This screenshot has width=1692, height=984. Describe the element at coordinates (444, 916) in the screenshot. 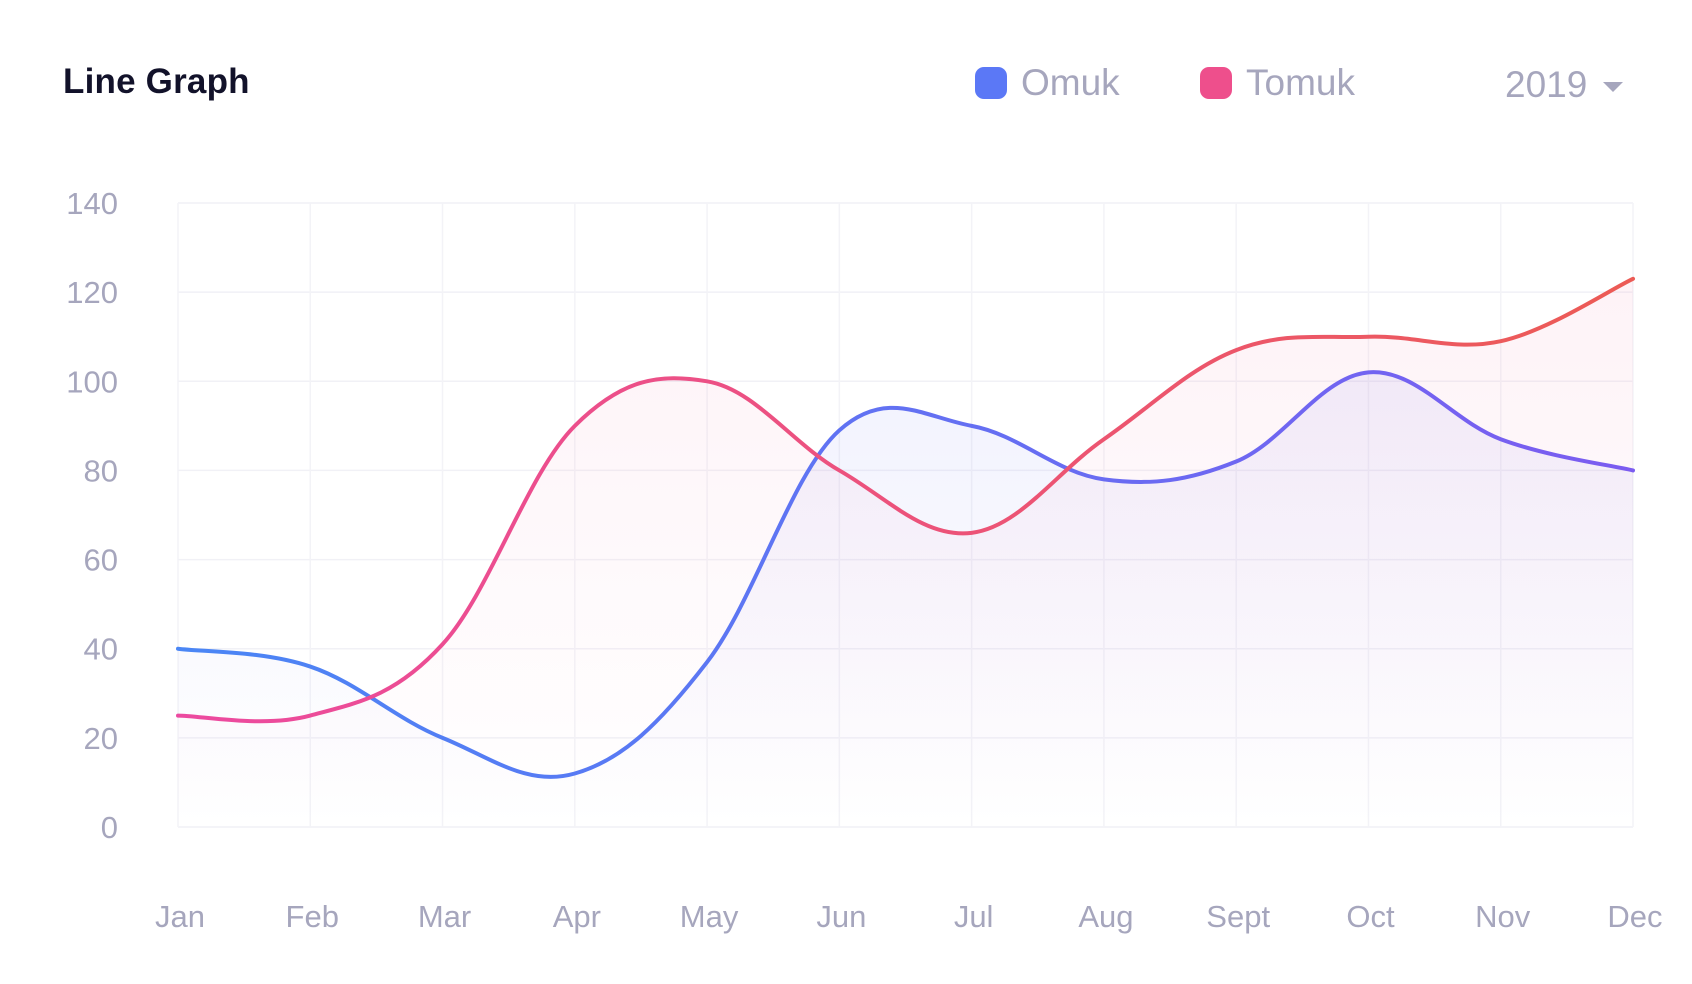

I see `x-tick-label: Mar` at that location.